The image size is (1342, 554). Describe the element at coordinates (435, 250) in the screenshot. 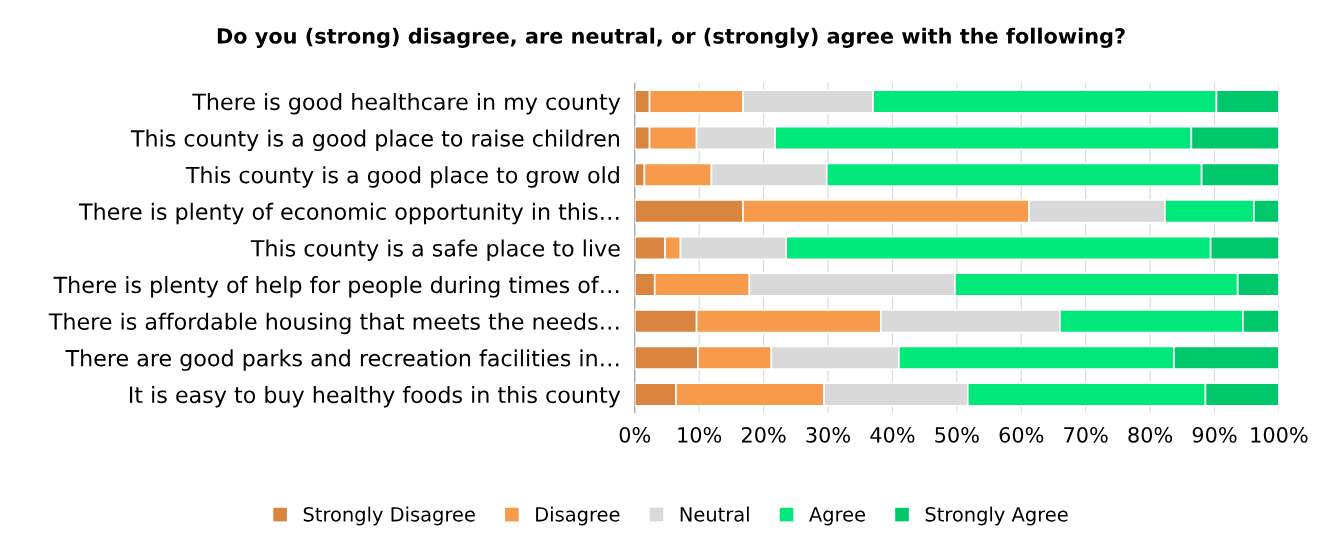

I see `y-tick-label: This county is a safe place to live` at that location.